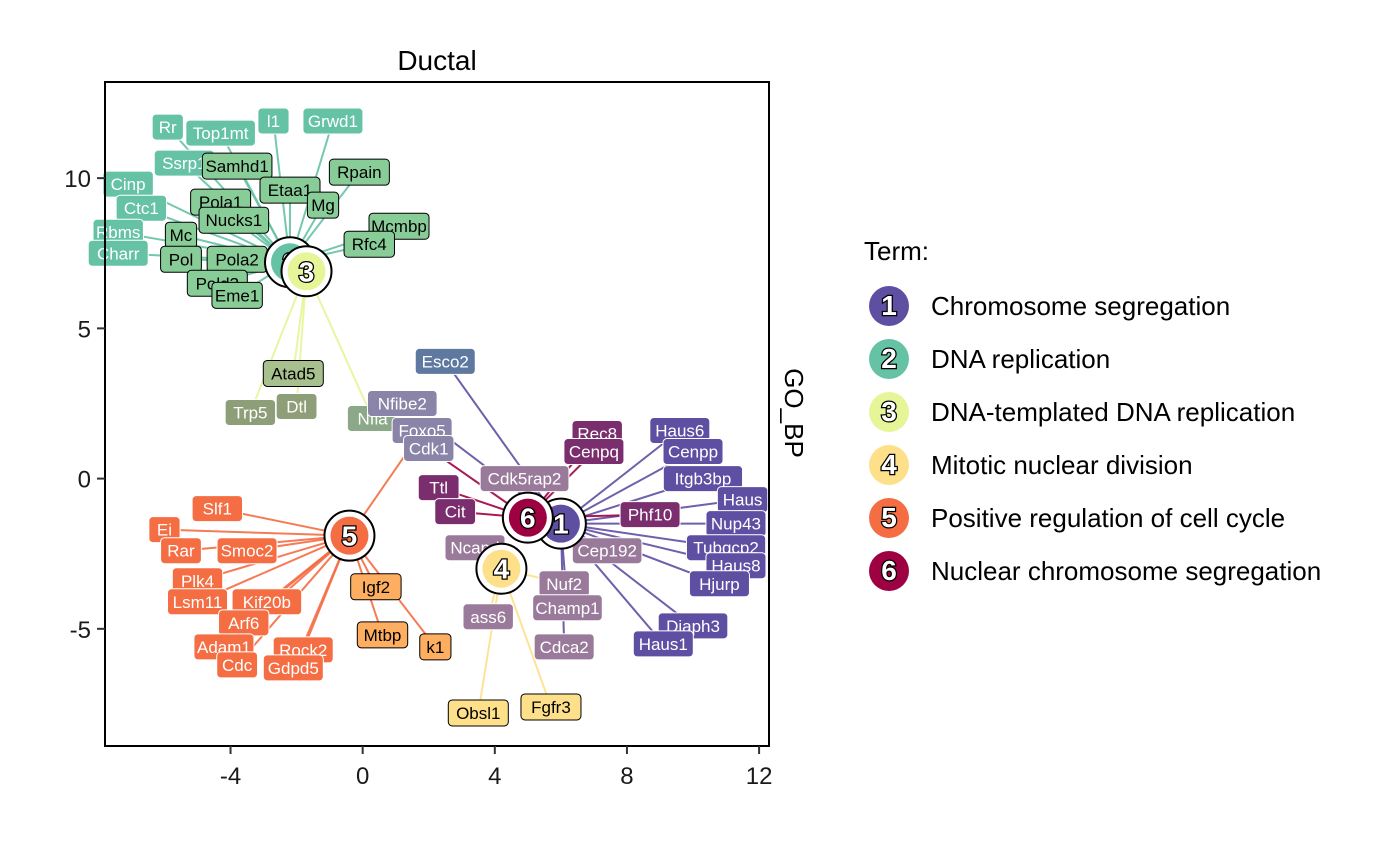 The height and width of the screenshot is (866, 1400). I want to click on gene-label: Rar, so click(181, 551).